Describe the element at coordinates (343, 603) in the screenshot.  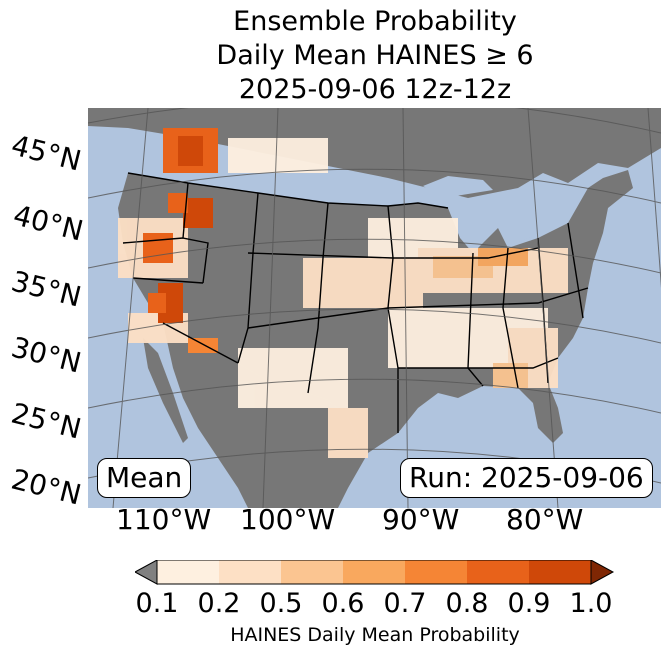
I see `colorbar-tick-3: 0.6` at that location.